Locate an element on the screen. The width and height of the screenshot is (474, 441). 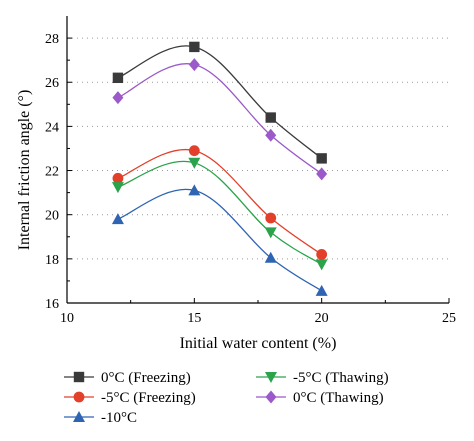
x-tick-label-10: 10 is located at coordinates (67, 318).